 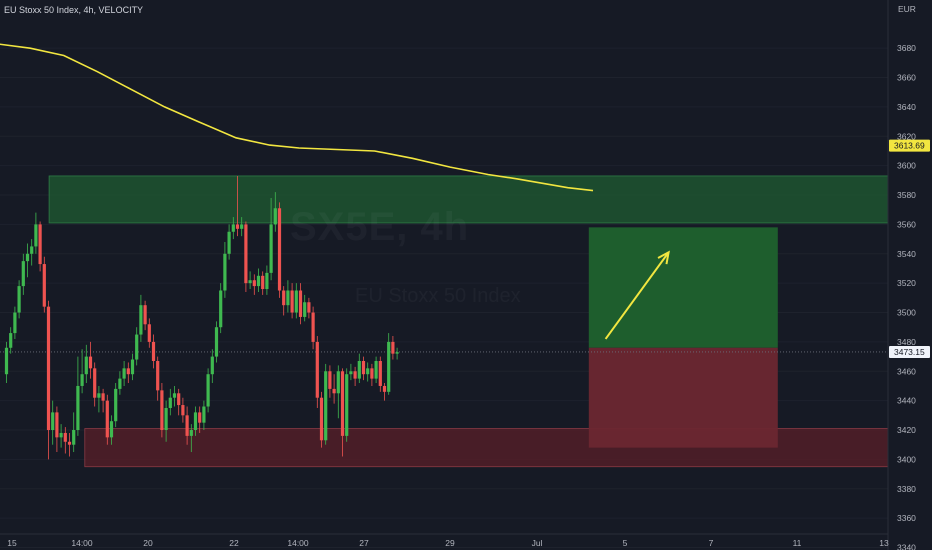 I want to click on price-tick-label: 3340, so click(x=906, y=546).